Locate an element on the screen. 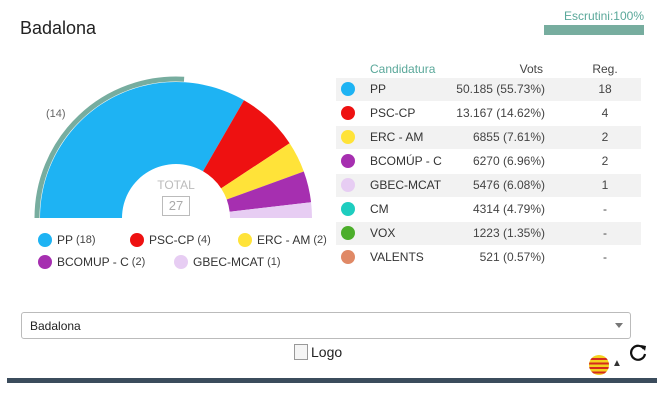  logo-alt-text: Logo is located at coordinates (327, 352).